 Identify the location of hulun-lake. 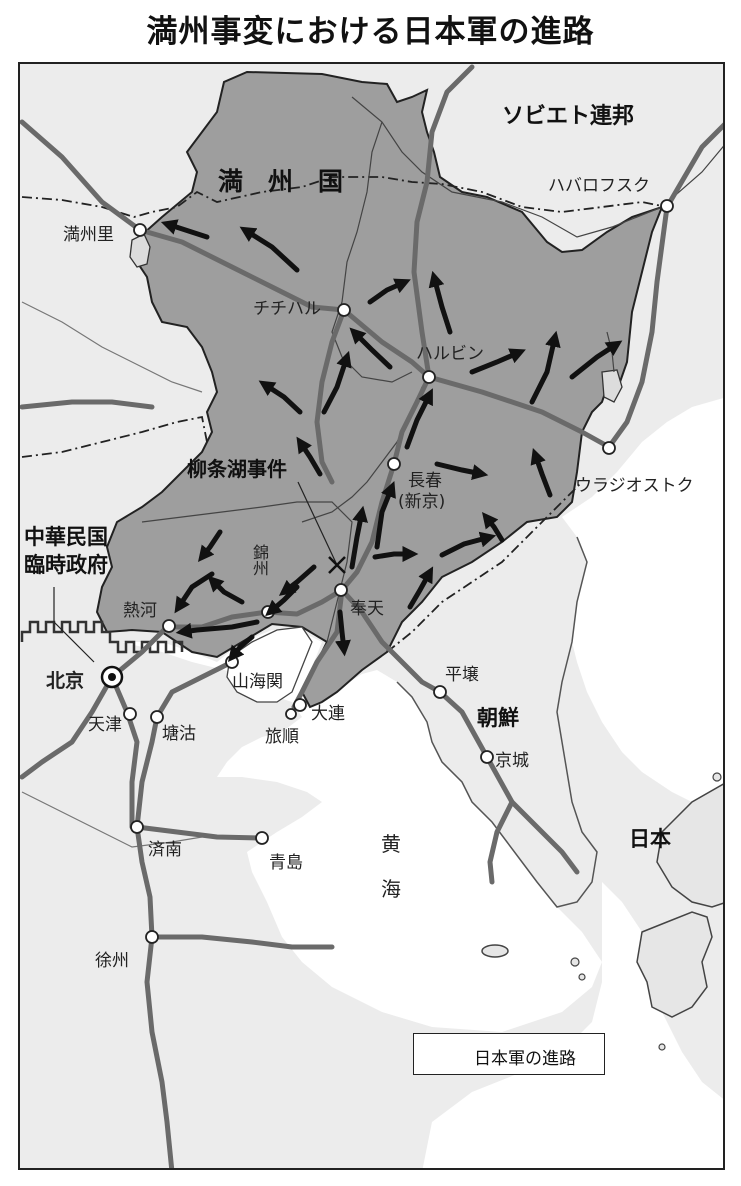
(140, 250).